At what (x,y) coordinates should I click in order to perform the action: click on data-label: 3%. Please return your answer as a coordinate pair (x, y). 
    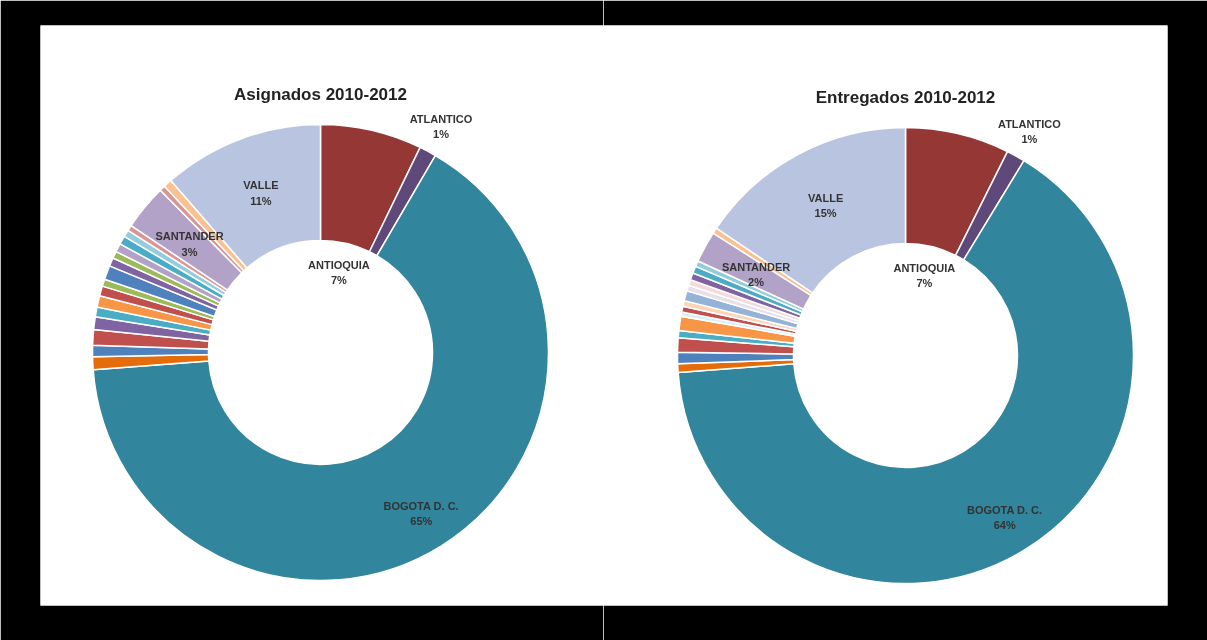
    Looking at the image, I should click on (189, 251).